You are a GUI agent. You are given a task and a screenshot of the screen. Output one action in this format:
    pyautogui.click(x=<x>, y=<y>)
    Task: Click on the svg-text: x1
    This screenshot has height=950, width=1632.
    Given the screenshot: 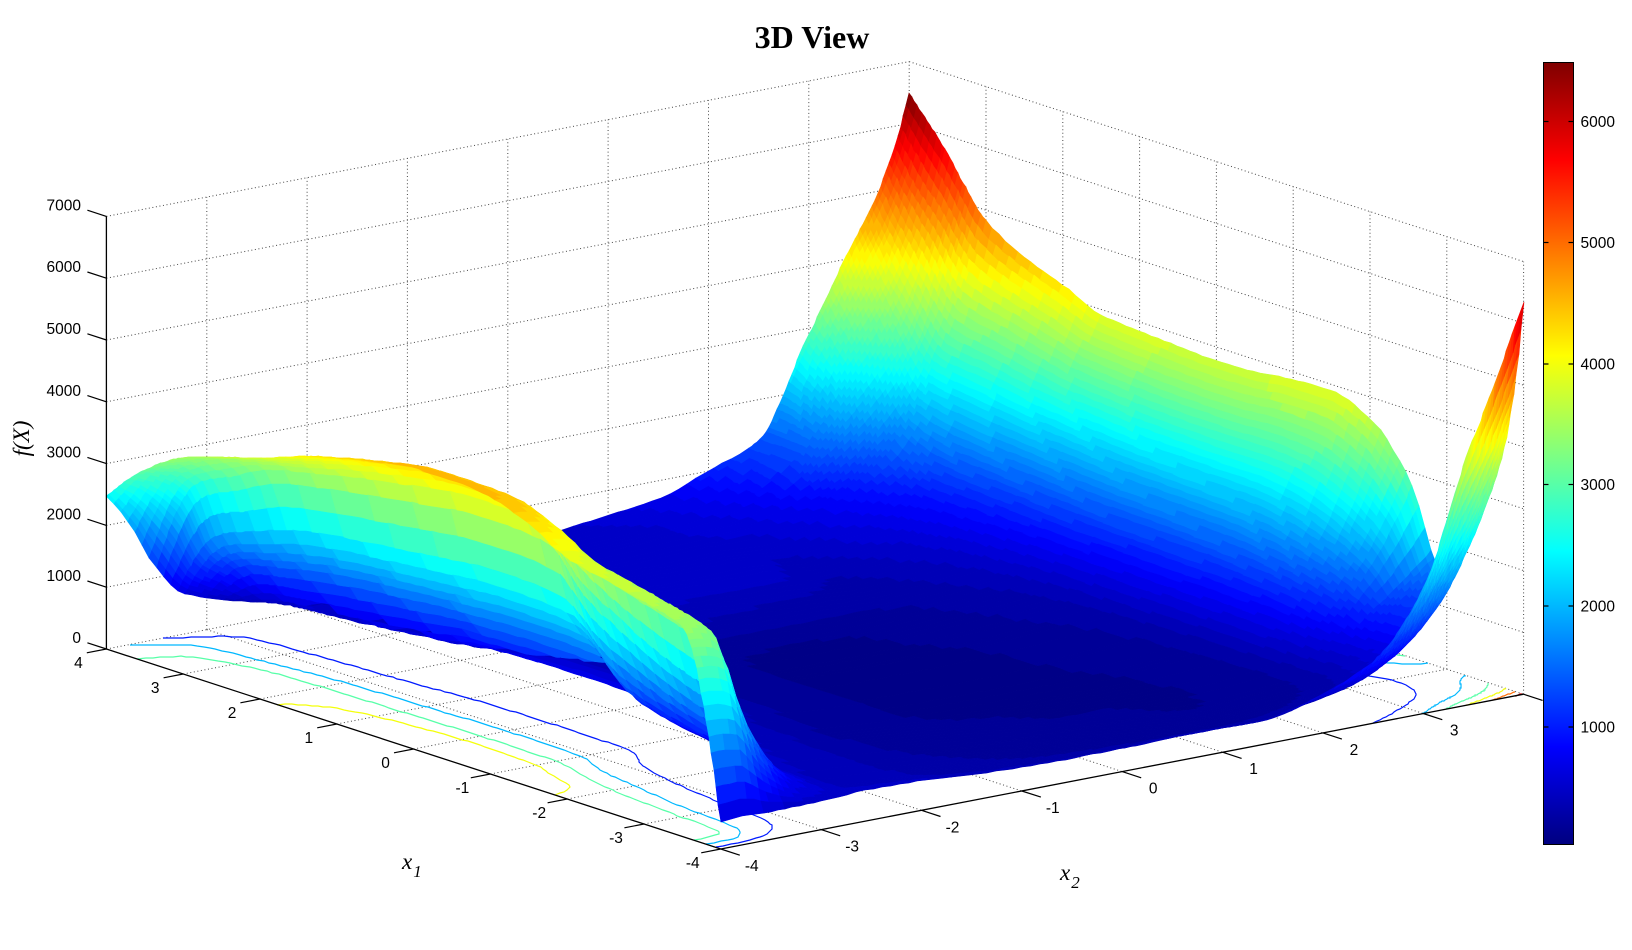 What is the action you would take?
    pyautogui.click(x=411, y=865)
    